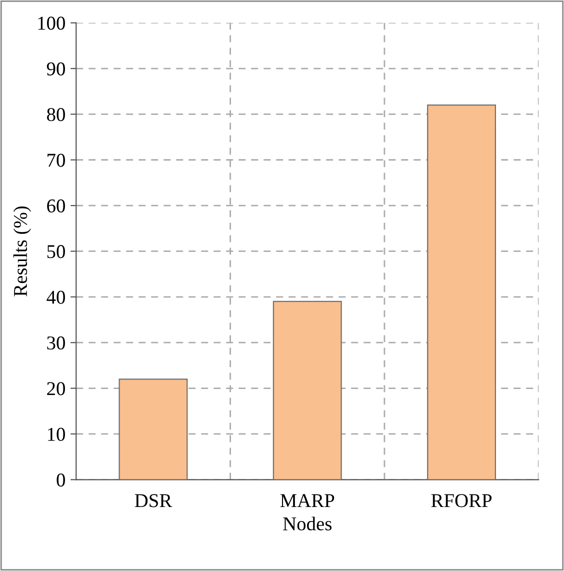  What do you see at coordinates (56, 251) in the screenshot?
I see `y-tick-label: 50` at bounding box center [56, 251].